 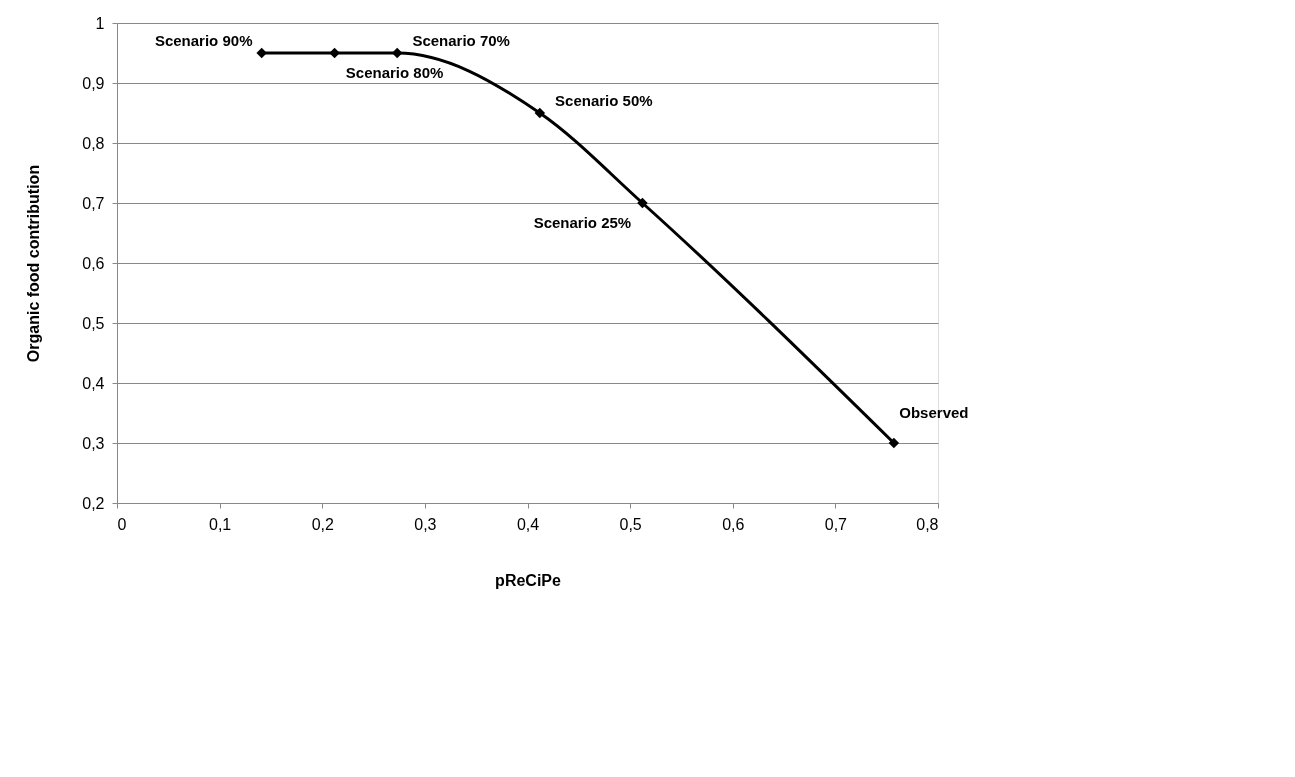 I want to click on y-tick-label: 0,7, so click(x=93, y=203).